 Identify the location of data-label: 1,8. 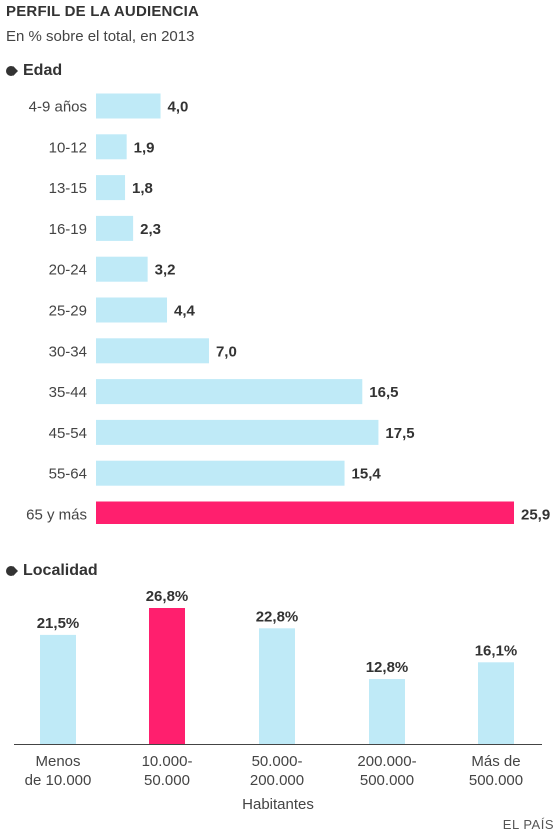
(142, 188).